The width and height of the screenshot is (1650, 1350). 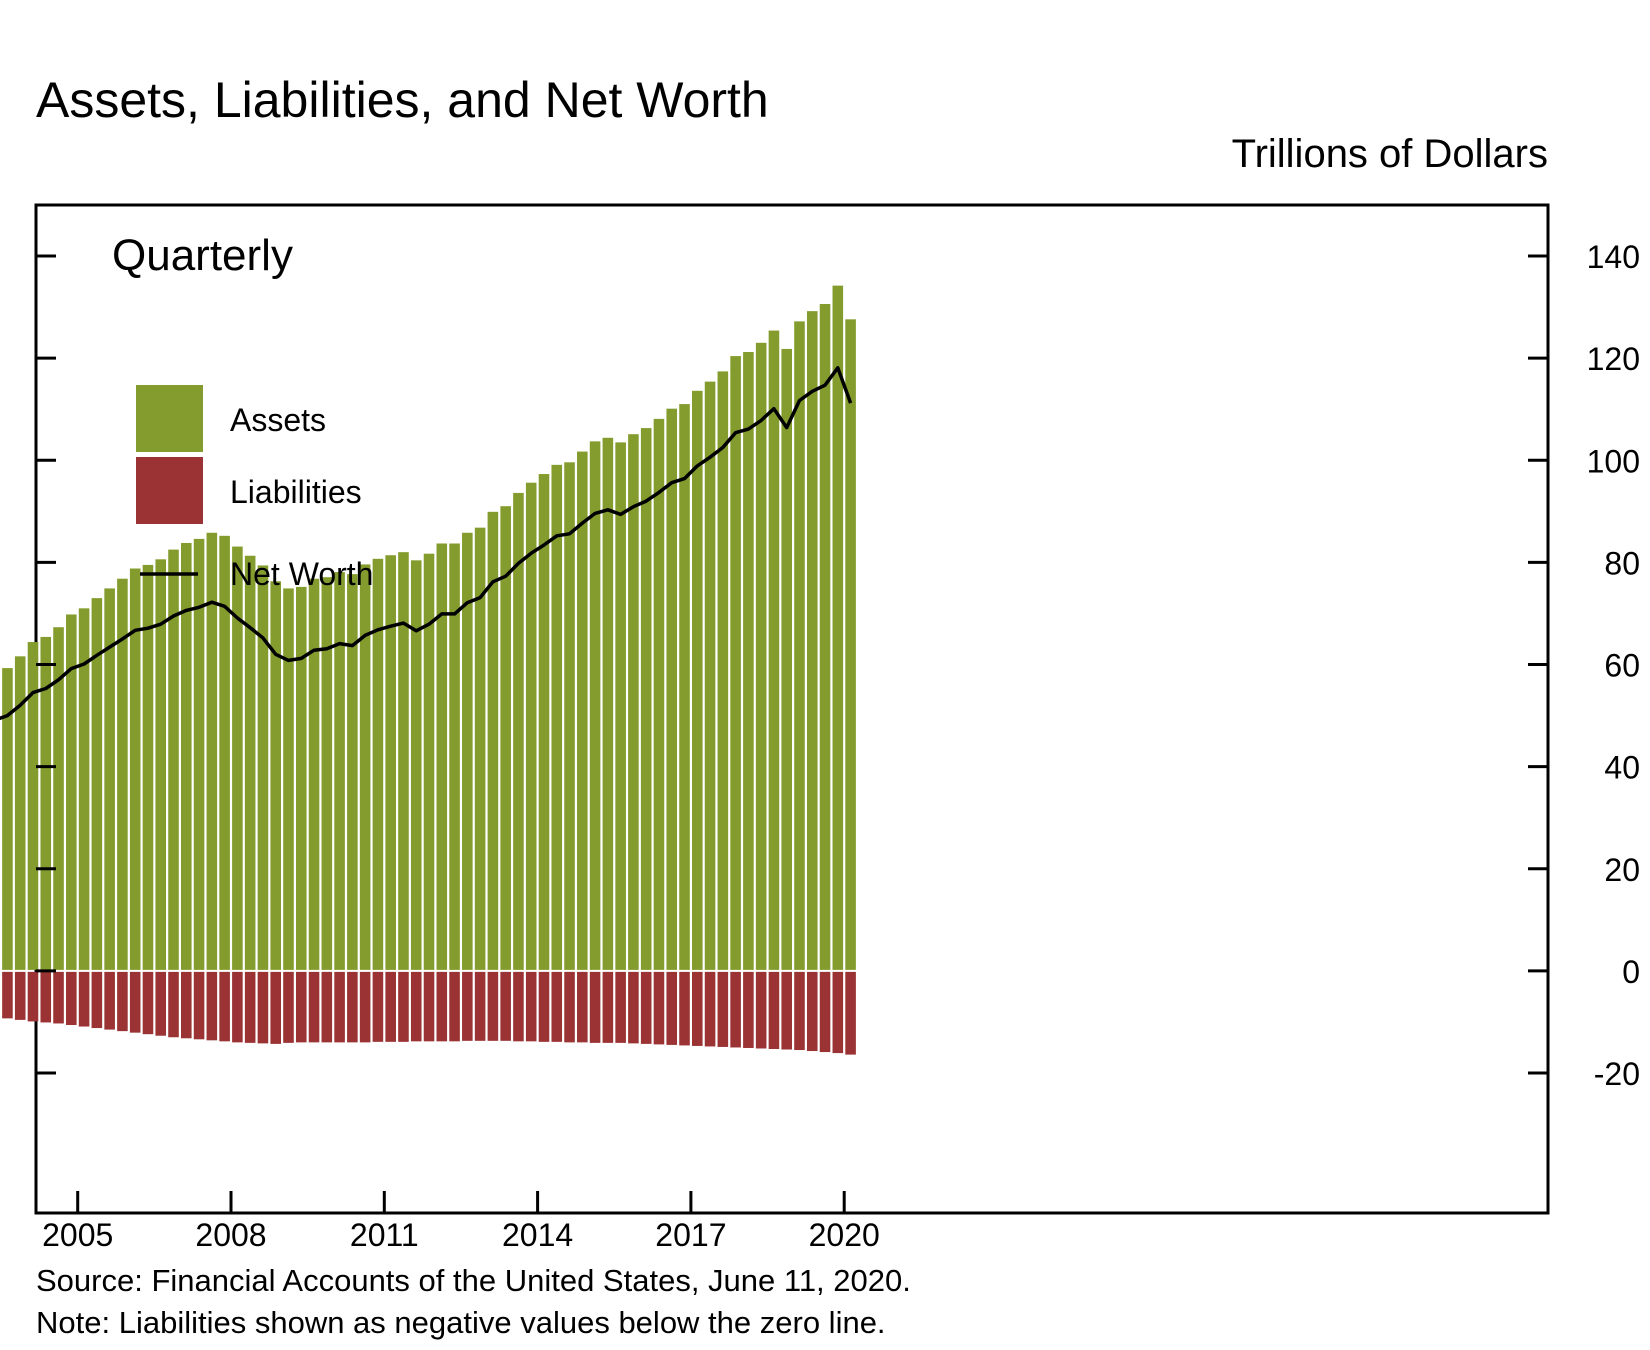 I want to click on y-tick-label: -20, so click(x=1617, y=1074).